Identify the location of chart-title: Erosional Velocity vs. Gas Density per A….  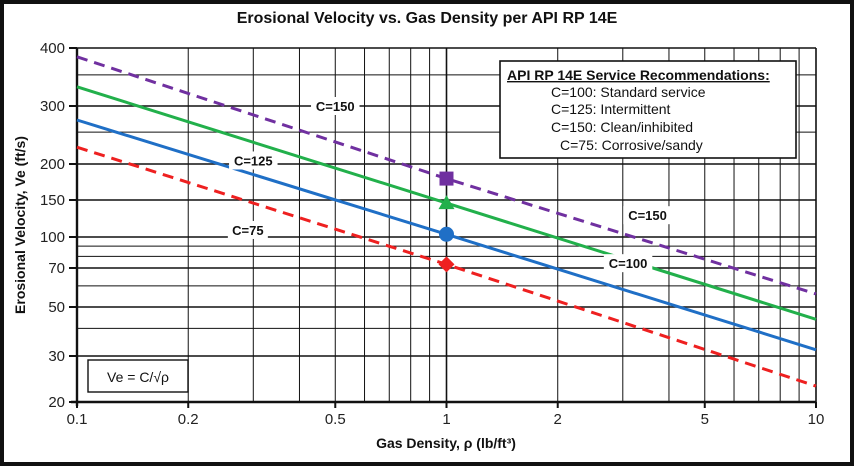
(427, 18).